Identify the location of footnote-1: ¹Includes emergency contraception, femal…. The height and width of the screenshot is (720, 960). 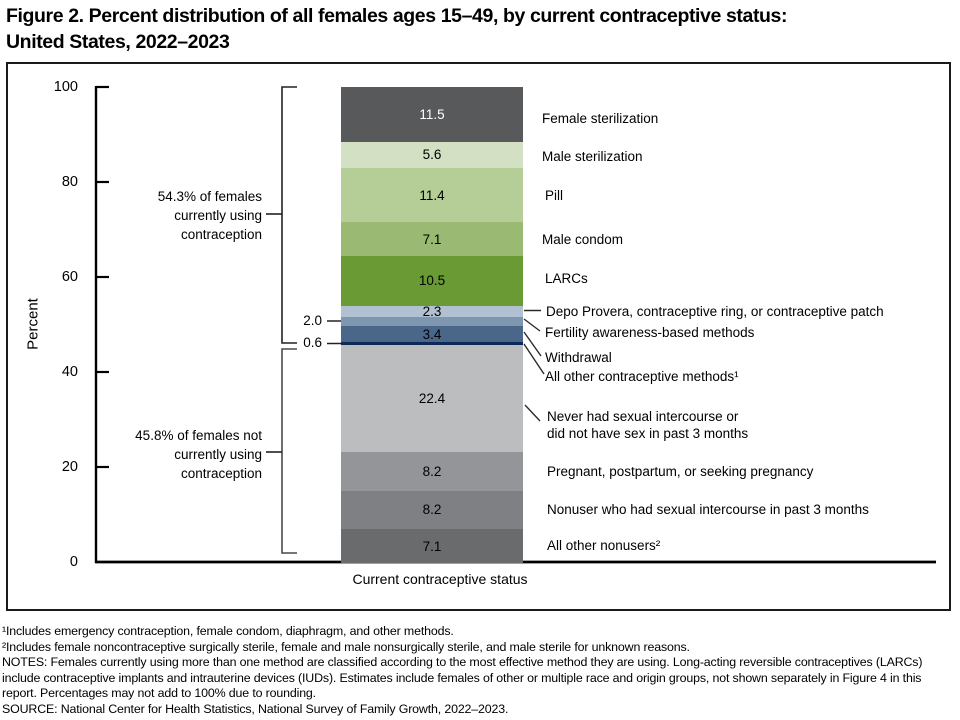
(228, 631).